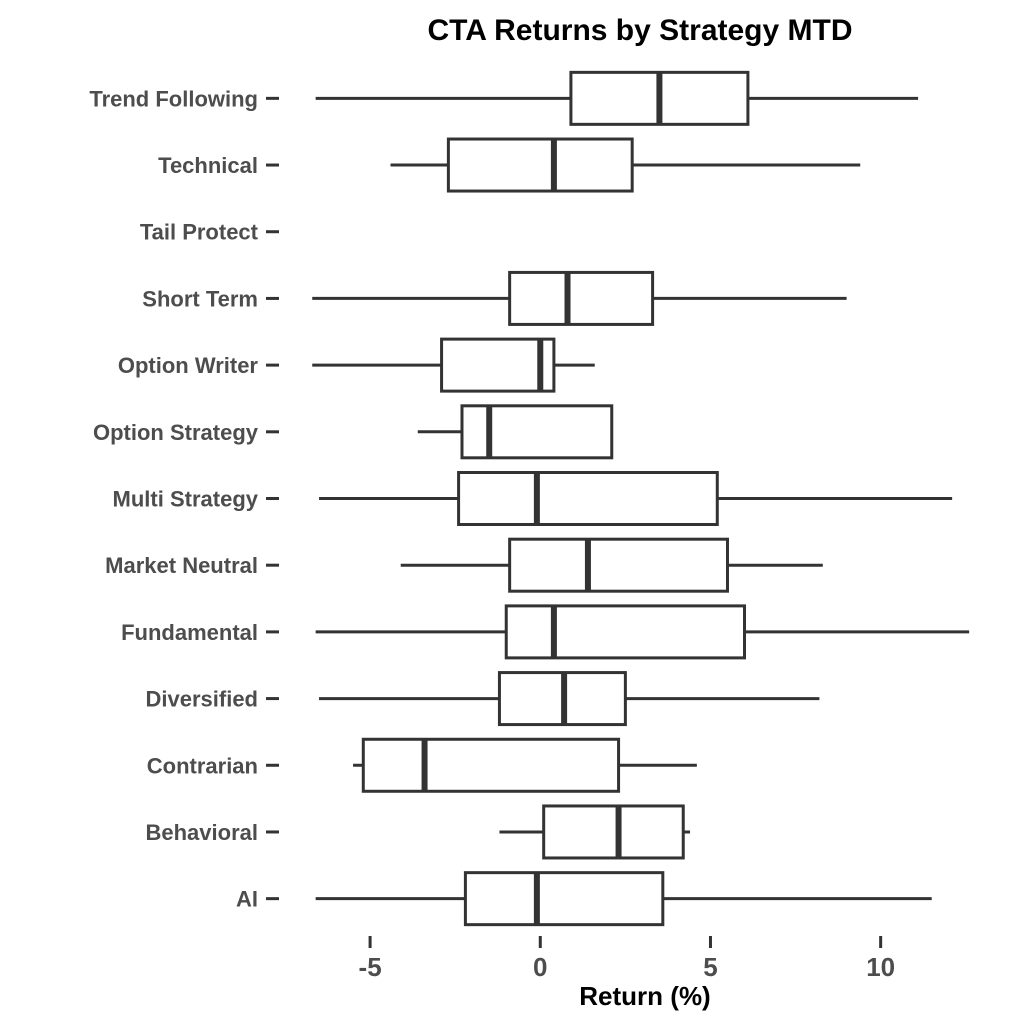 The width and height of the screenshot is (1024, 1024). I want to click on iqr-box-multi-strategy, so click(588, 498).